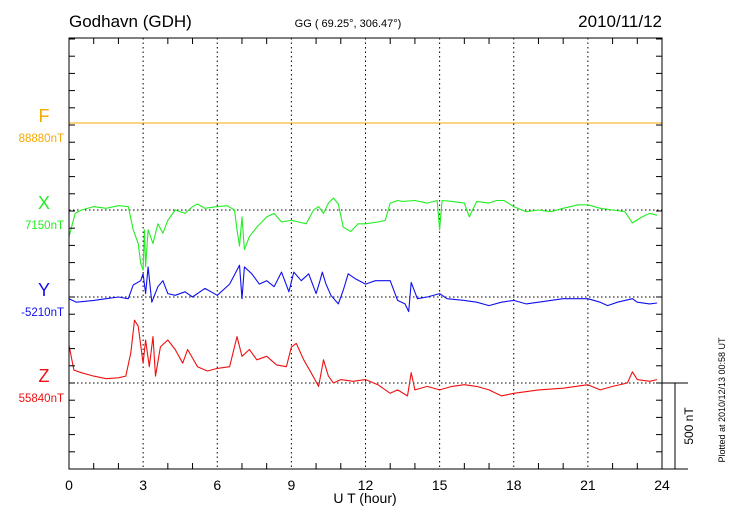 The height and width of the screenshot is (520, 730). Describe the element at coordinates (363, 234) in the screenshot. I see `series-line-x` at that location.